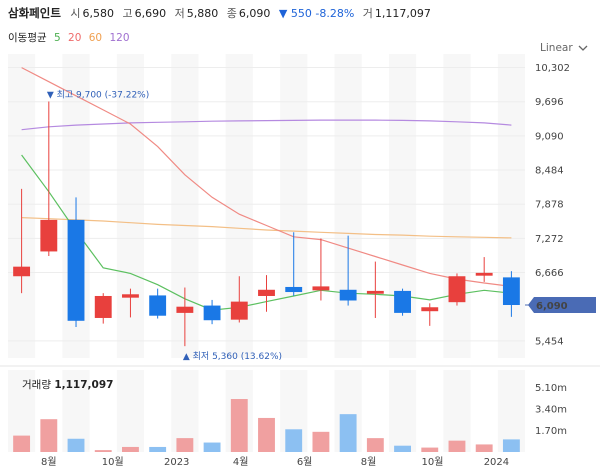 The width and height of the screenshot is (600, 473). I want to click on price-tick-label: 9,090, so click(549, 136).